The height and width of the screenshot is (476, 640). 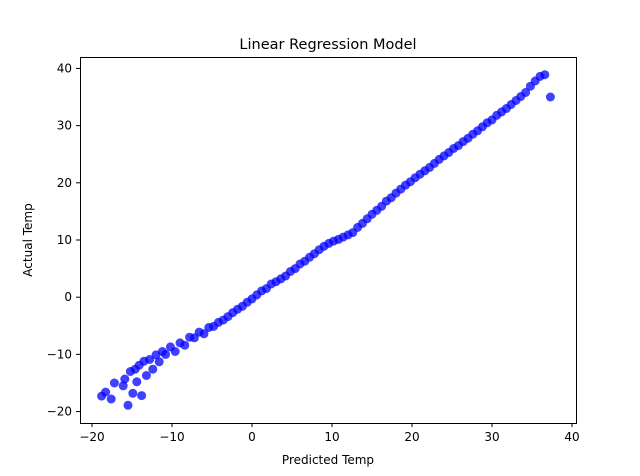 I want to click on y-tick-label: 10, so click(x=64, y=240).